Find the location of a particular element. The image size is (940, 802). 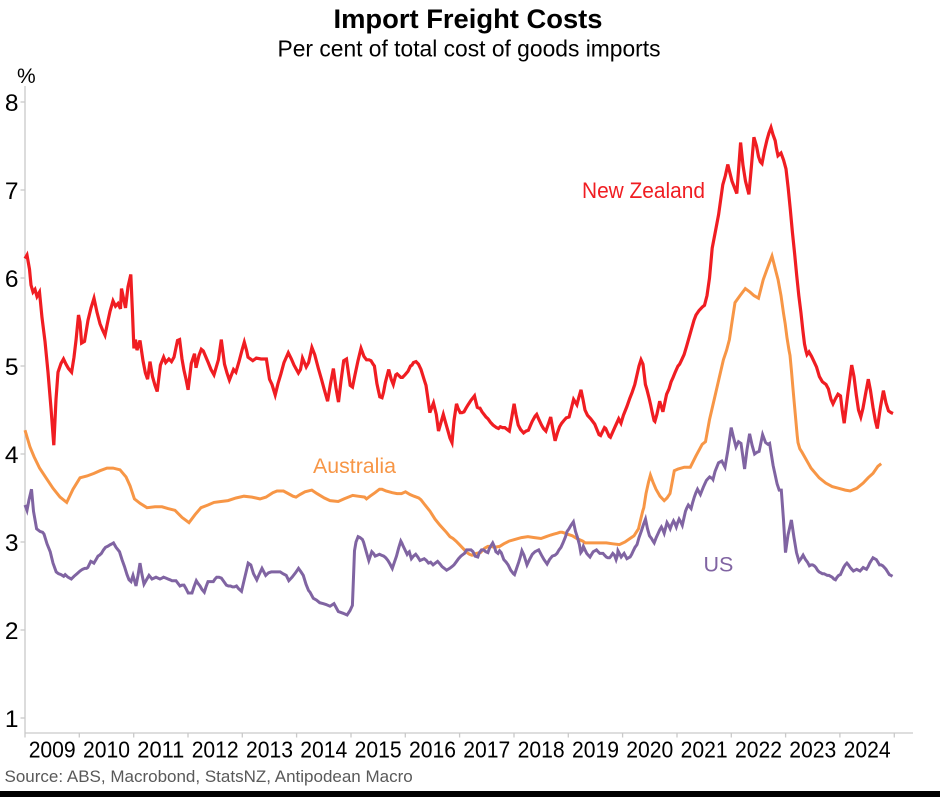

svg-text: Australia is located at coordinates (354, 466).